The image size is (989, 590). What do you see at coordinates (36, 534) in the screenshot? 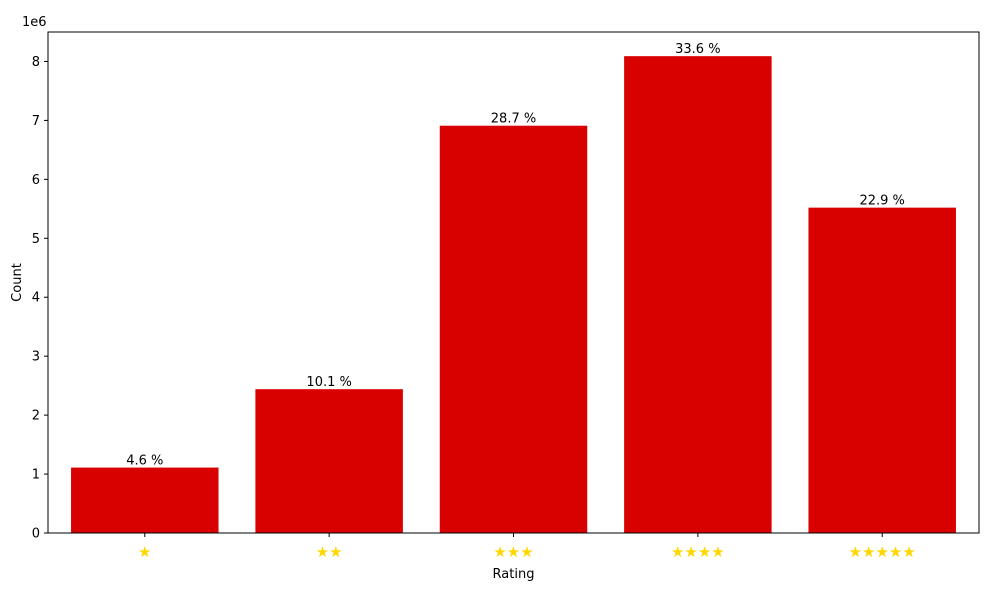
I see `y-tick-label: 0` at bounding box center [36, 534].